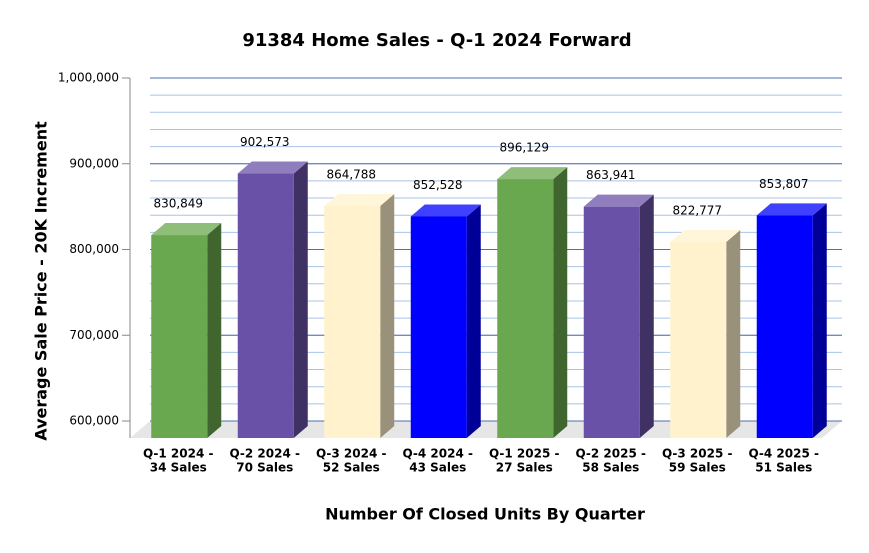 The image size is (869, 553). Describe the element at coordinates (438, 454) in the screenshot. I see `x-tick-label: Q-4 2024 -` at that location.